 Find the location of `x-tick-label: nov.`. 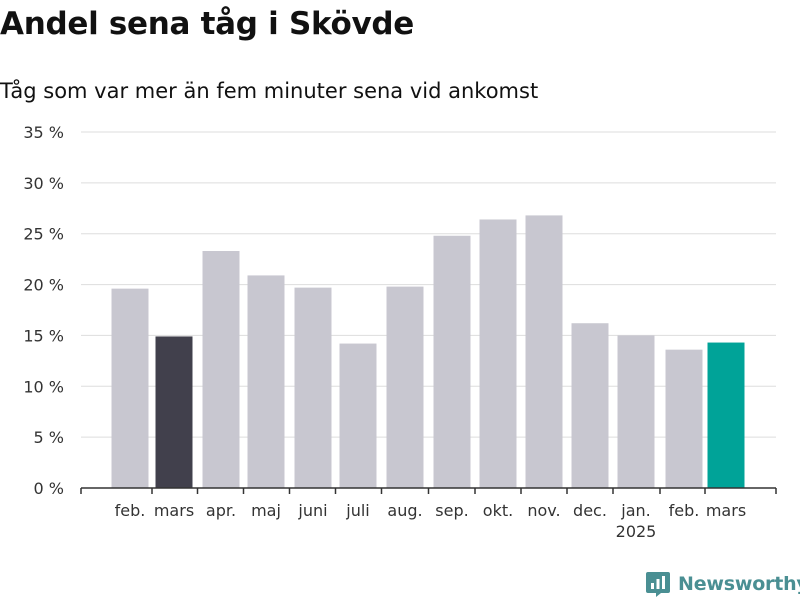

x-tick-label: nov. is located at coordinates (543, 510).